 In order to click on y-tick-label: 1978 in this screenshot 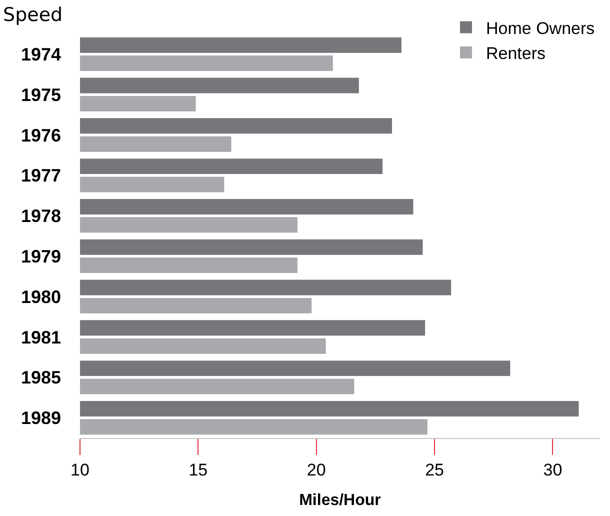, I will do `click(40, 216)`.